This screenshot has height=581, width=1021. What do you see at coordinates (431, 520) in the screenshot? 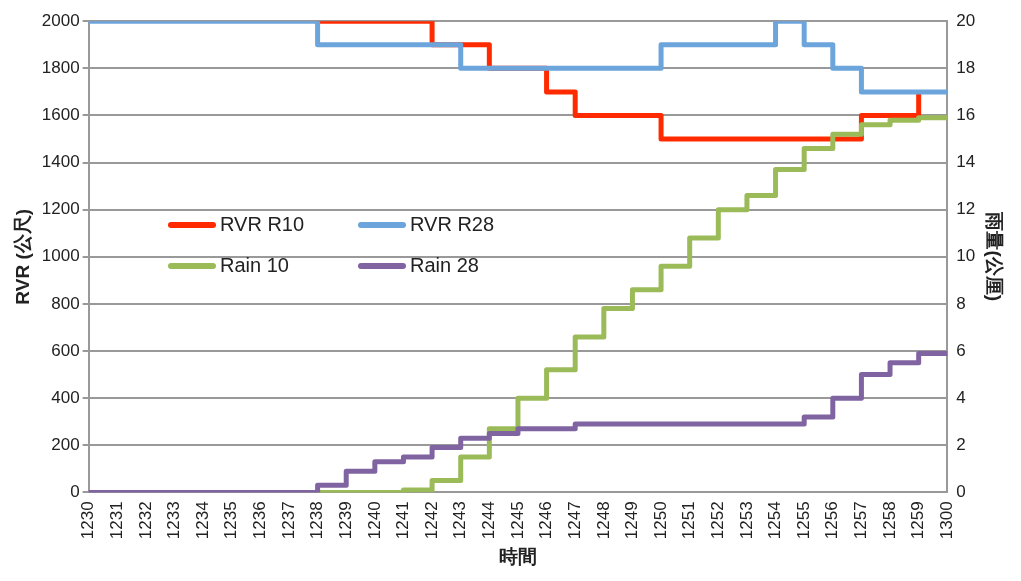
I see `x-tick-label: 1242` at bounding box center [431, 520].